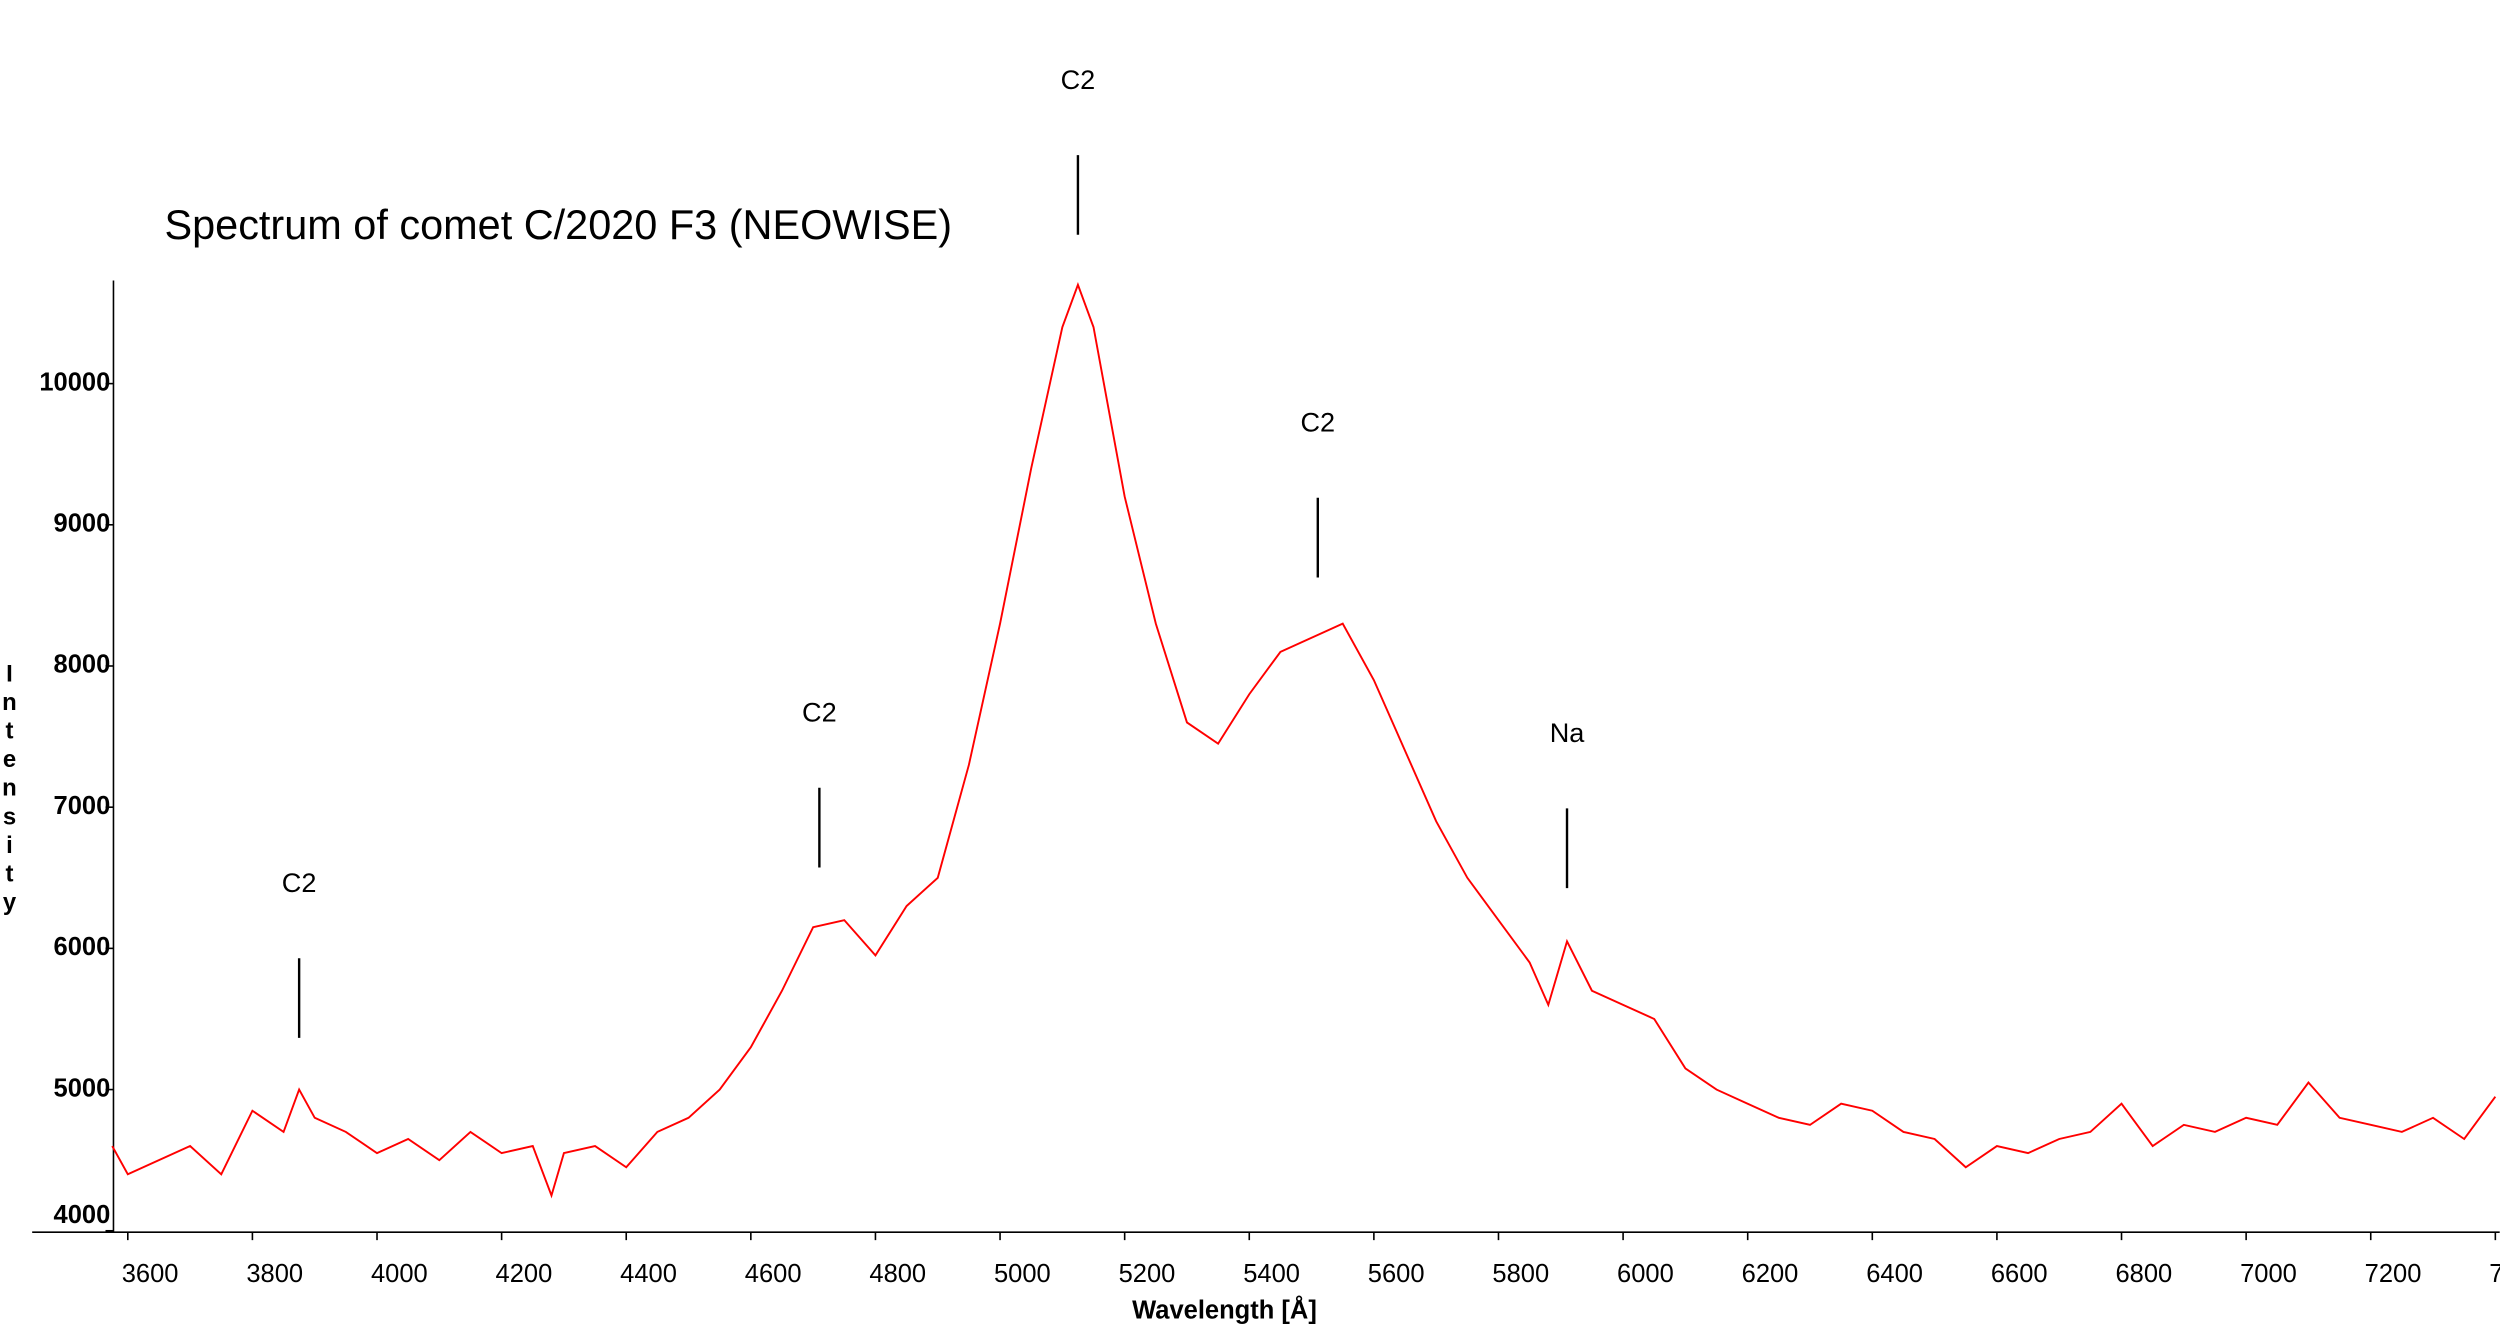 Image resolution: width=2500 pixels, height=1331 pixels. I want to click on x-tick-label: 5600, so click(1396, 1274).